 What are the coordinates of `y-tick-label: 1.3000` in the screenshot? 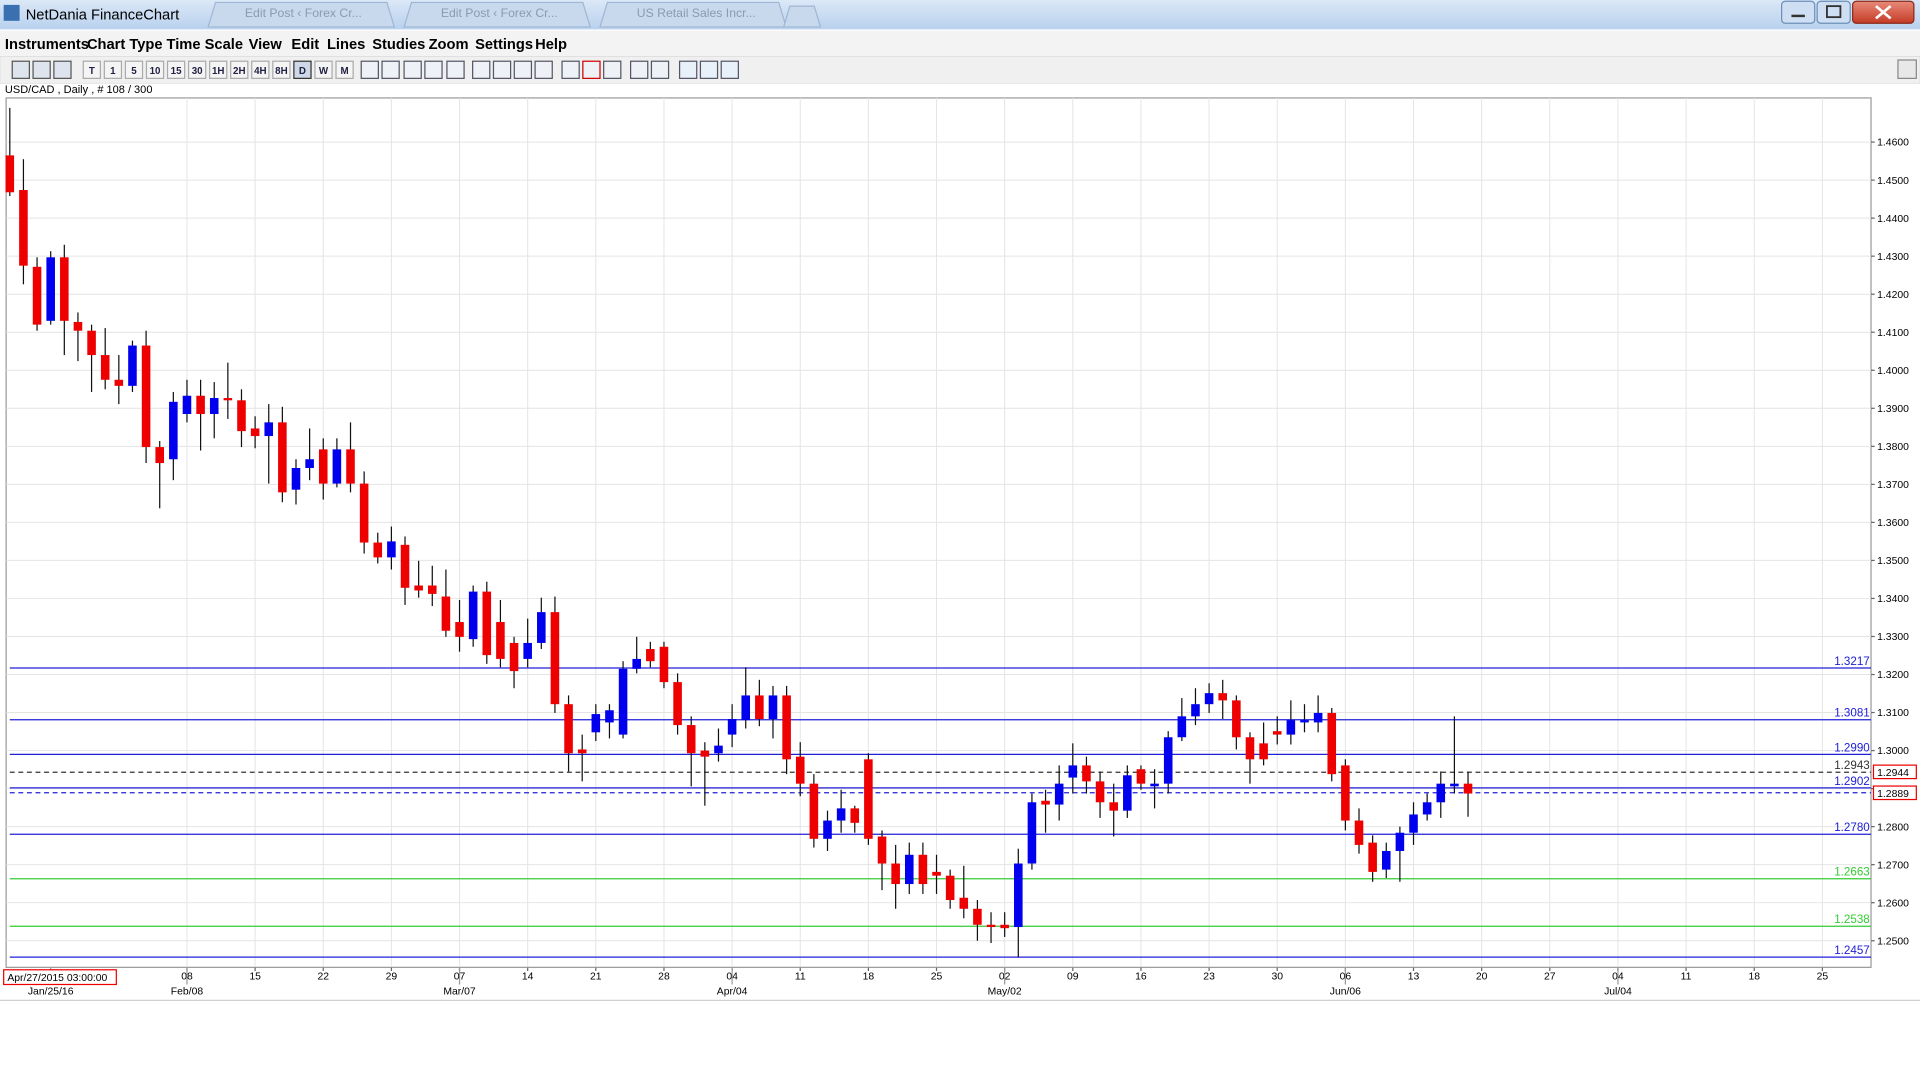 It's located at (1893, 751).